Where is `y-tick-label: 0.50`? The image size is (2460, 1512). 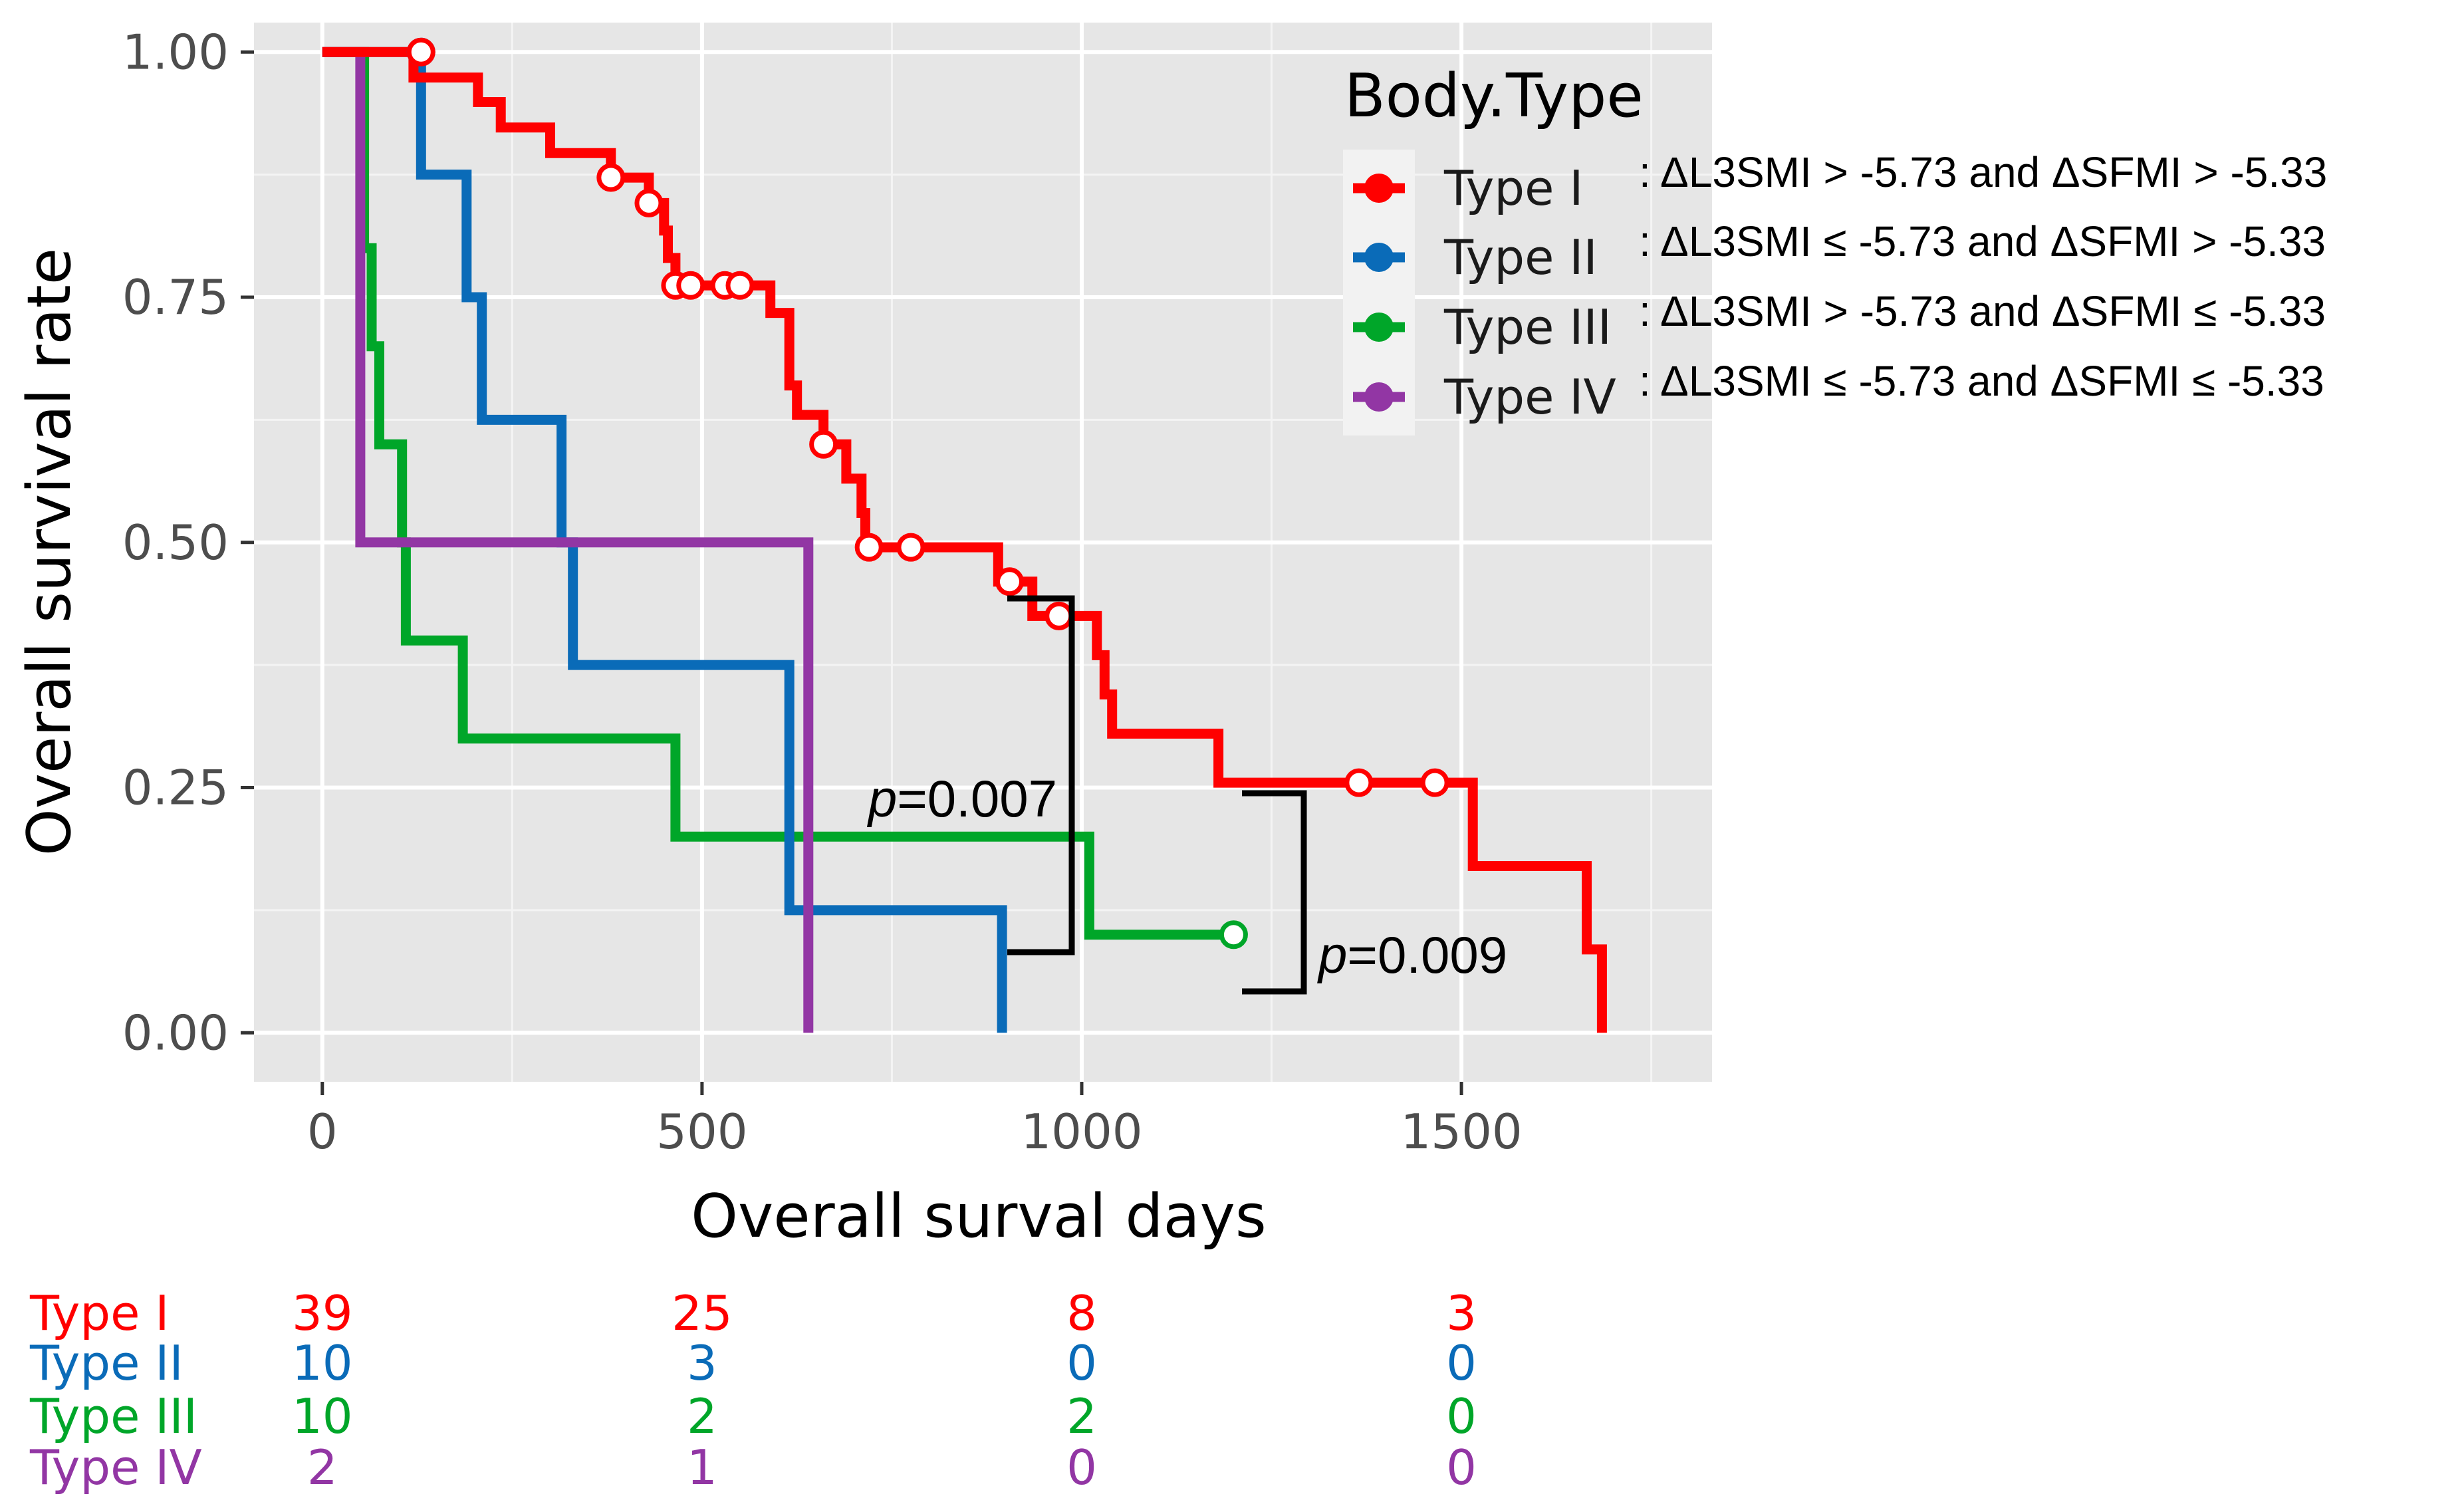
y-tick-label: 0.50 is located at coordinates (176, 542).